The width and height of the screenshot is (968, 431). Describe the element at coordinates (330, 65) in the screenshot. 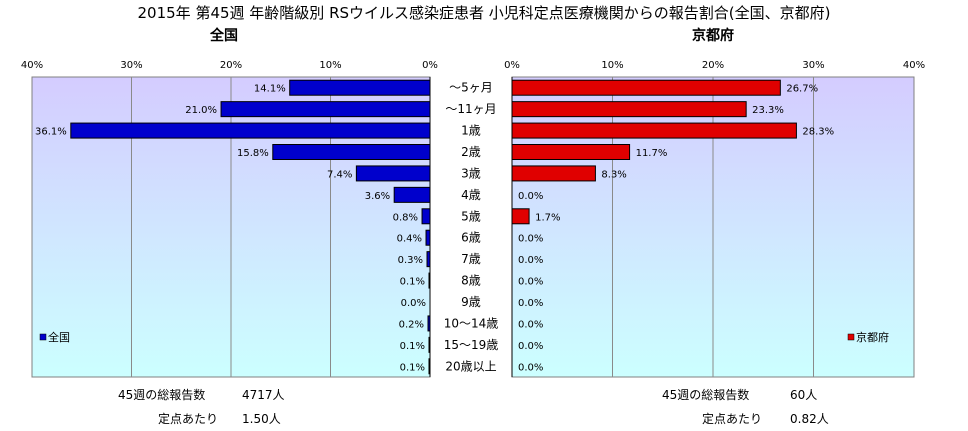

I see `national-tick-label: 10%` at that location.